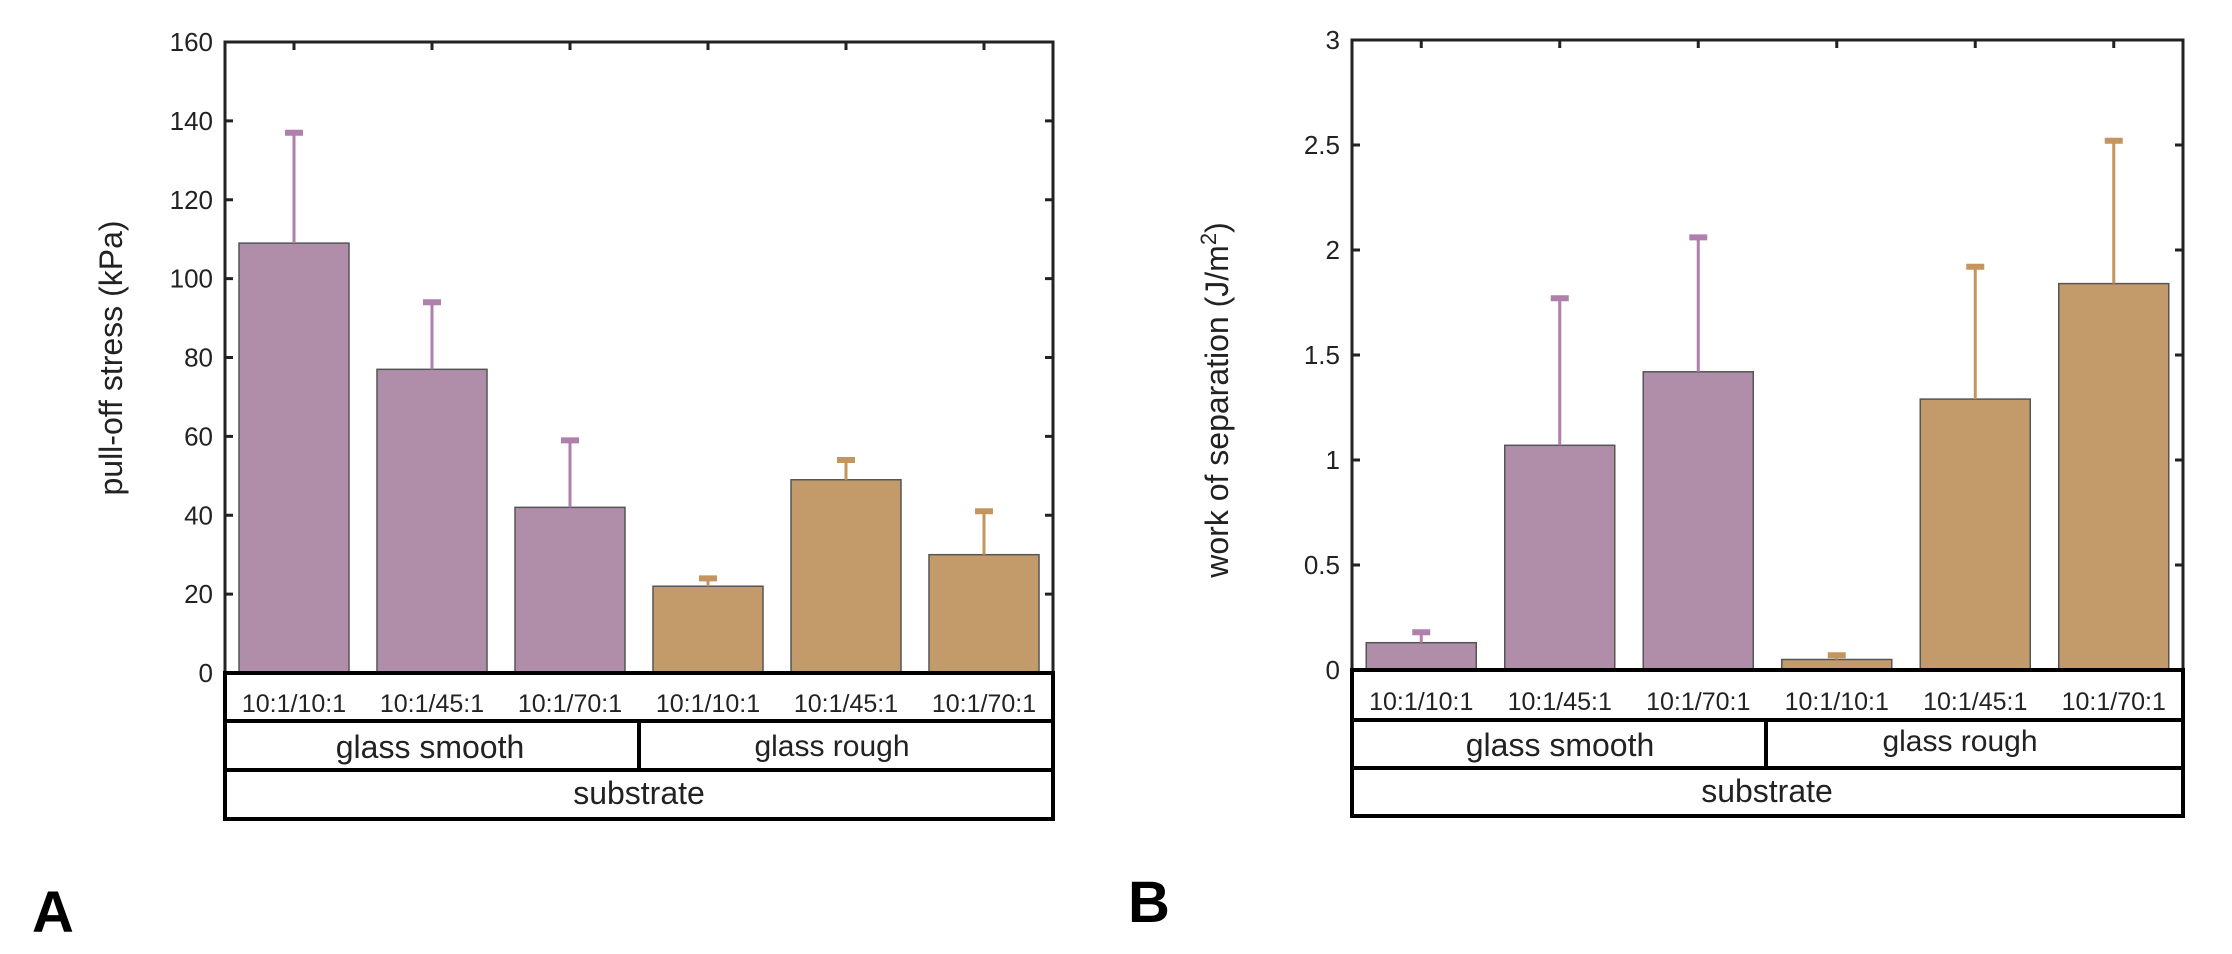 The image size is (2232, 954). What do you see at coordinates (198, 515) in the screenshot?
I see `y-tick-label: 40` at bounding box center [198, 515].